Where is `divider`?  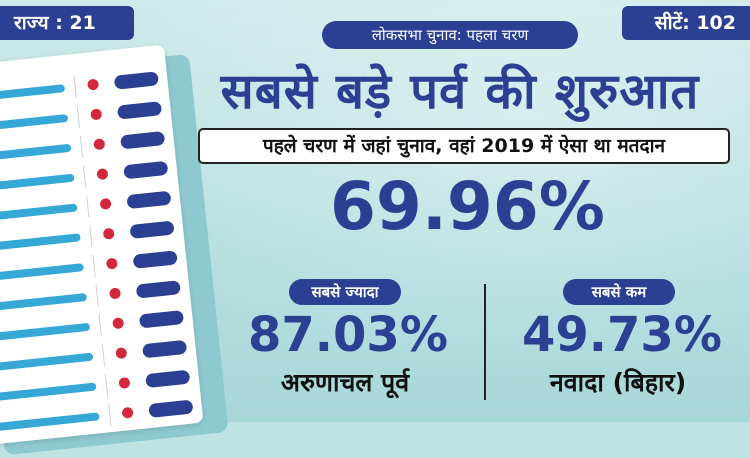 divider is located at coordinates (485, 342).